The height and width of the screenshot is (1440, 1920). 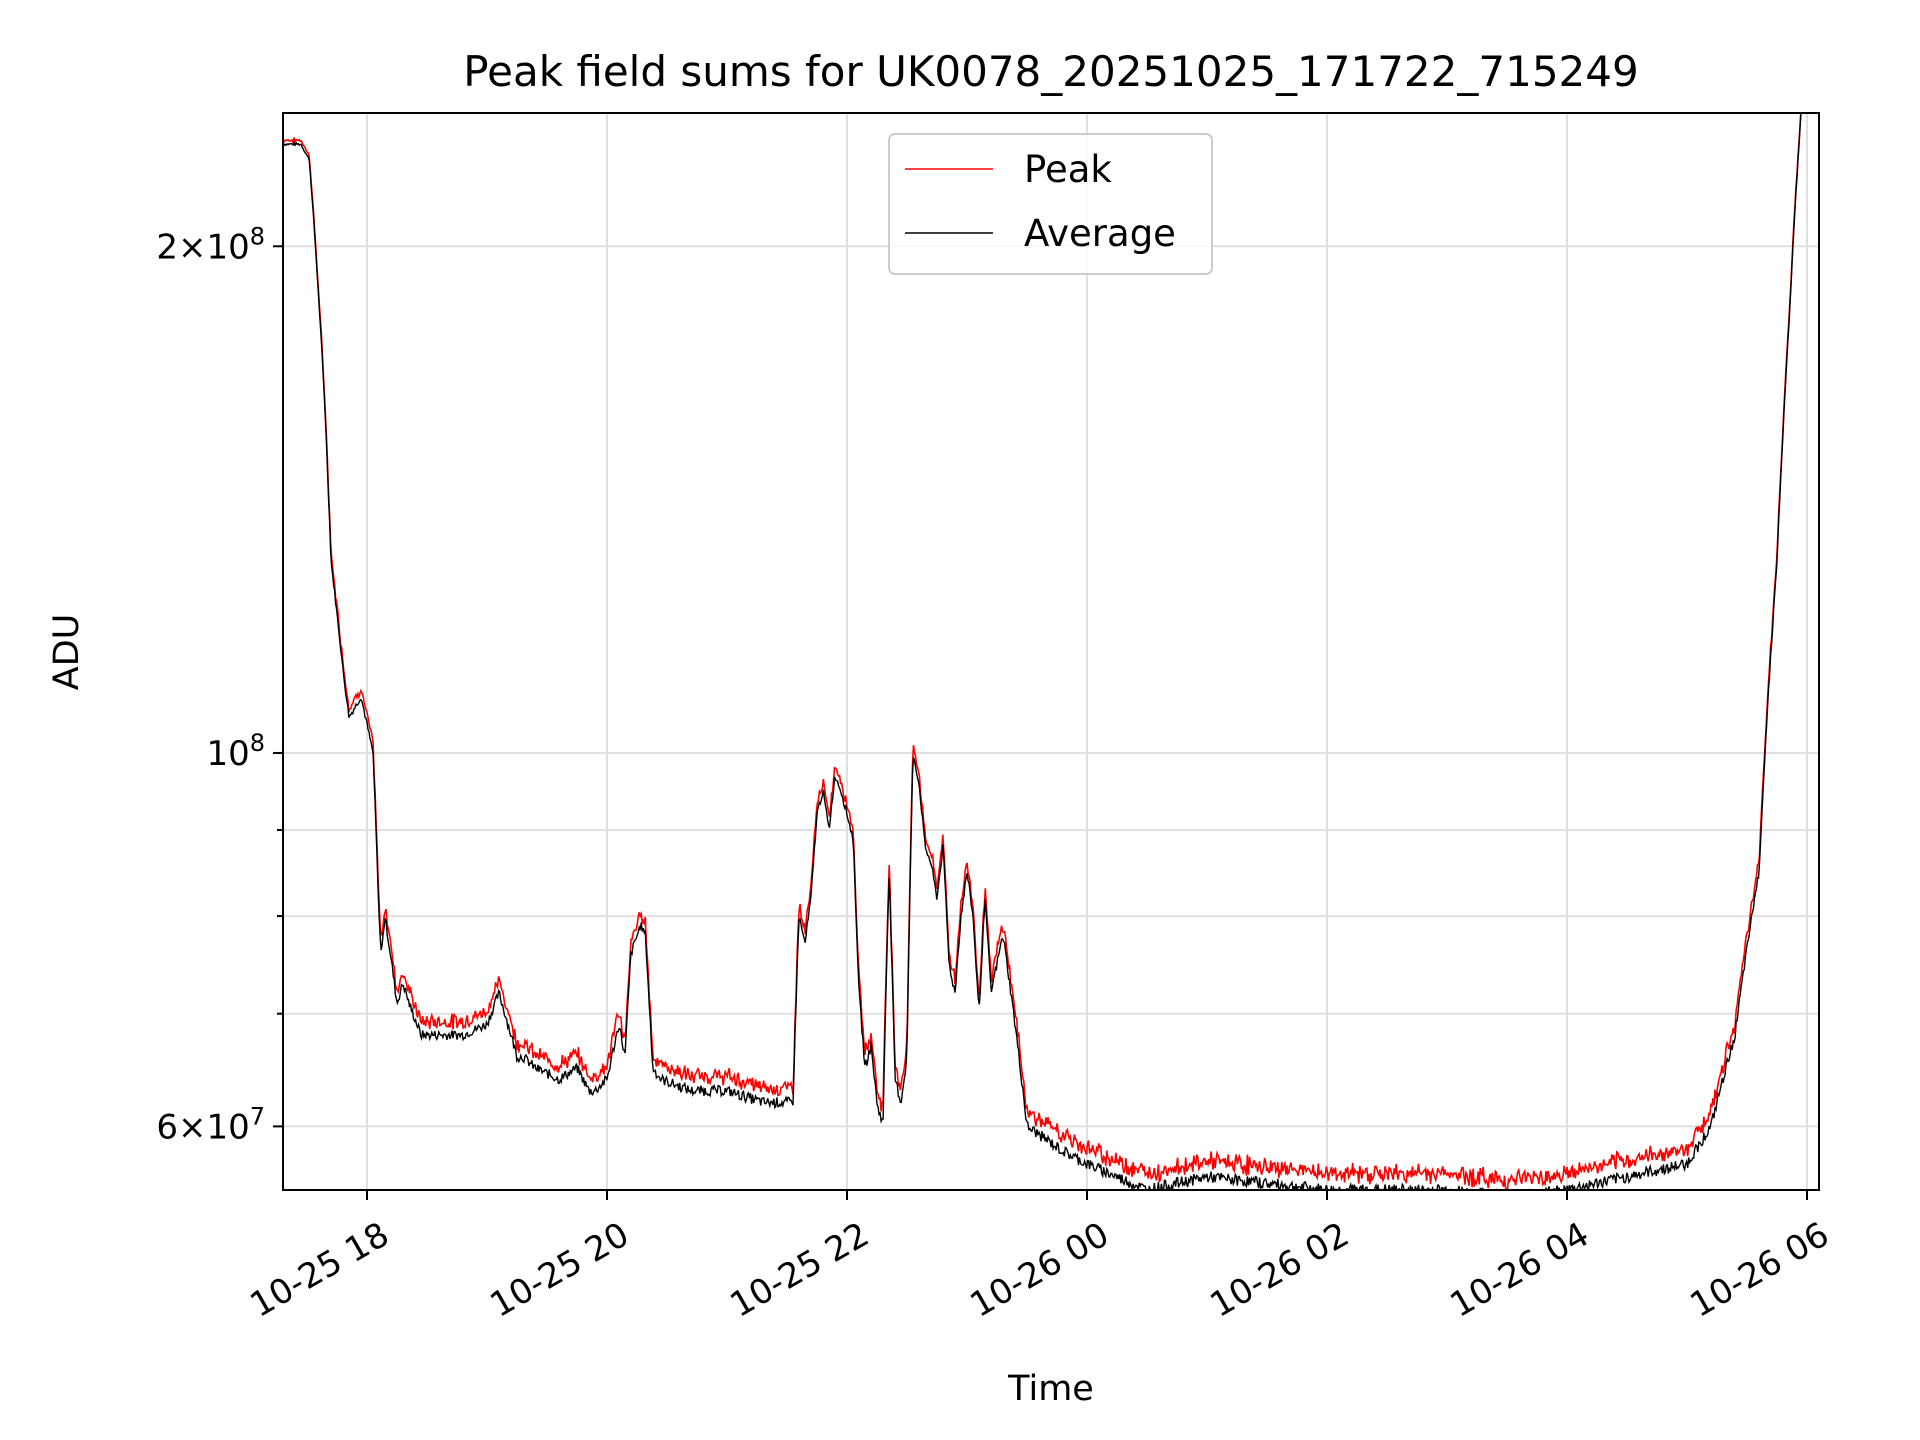 What do you see at coordinates (1520, 1270) in the screenshot?
I see `x-tick-label: 10-26 04` at bounding box center [1520, 1270].